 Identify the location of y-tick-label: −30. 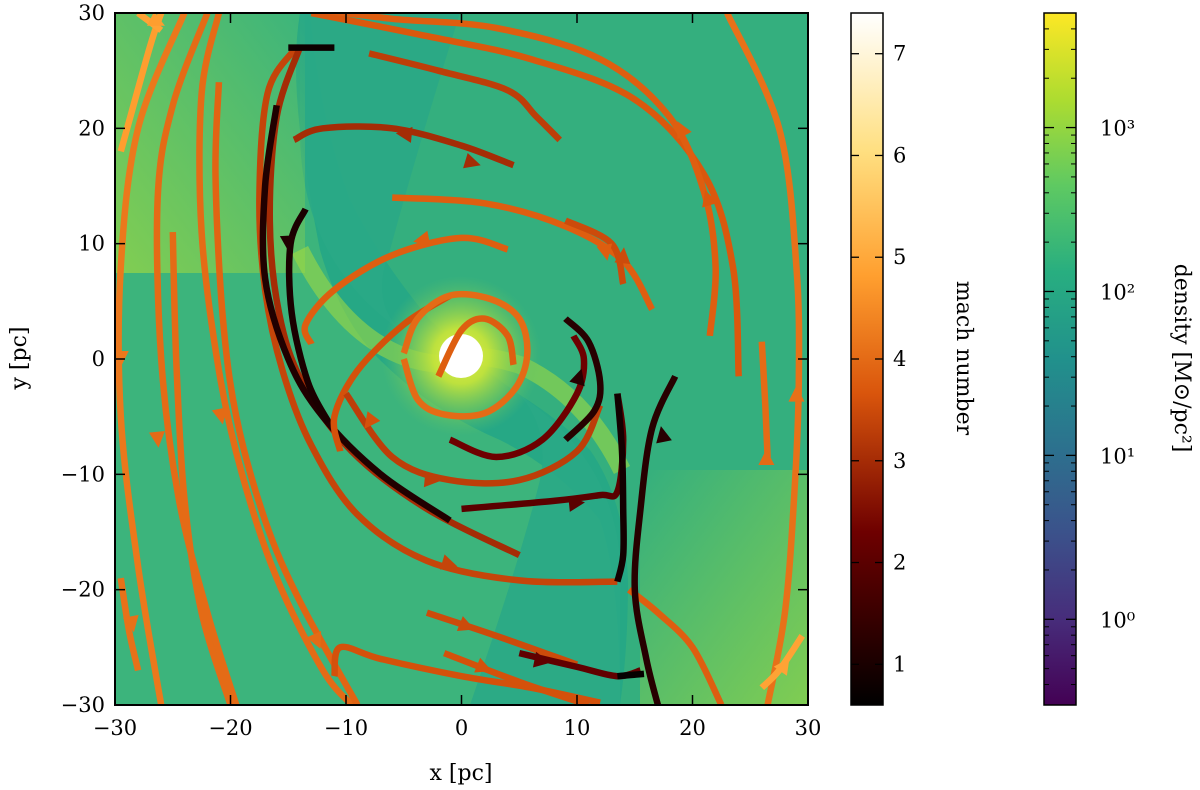
(83, 705).